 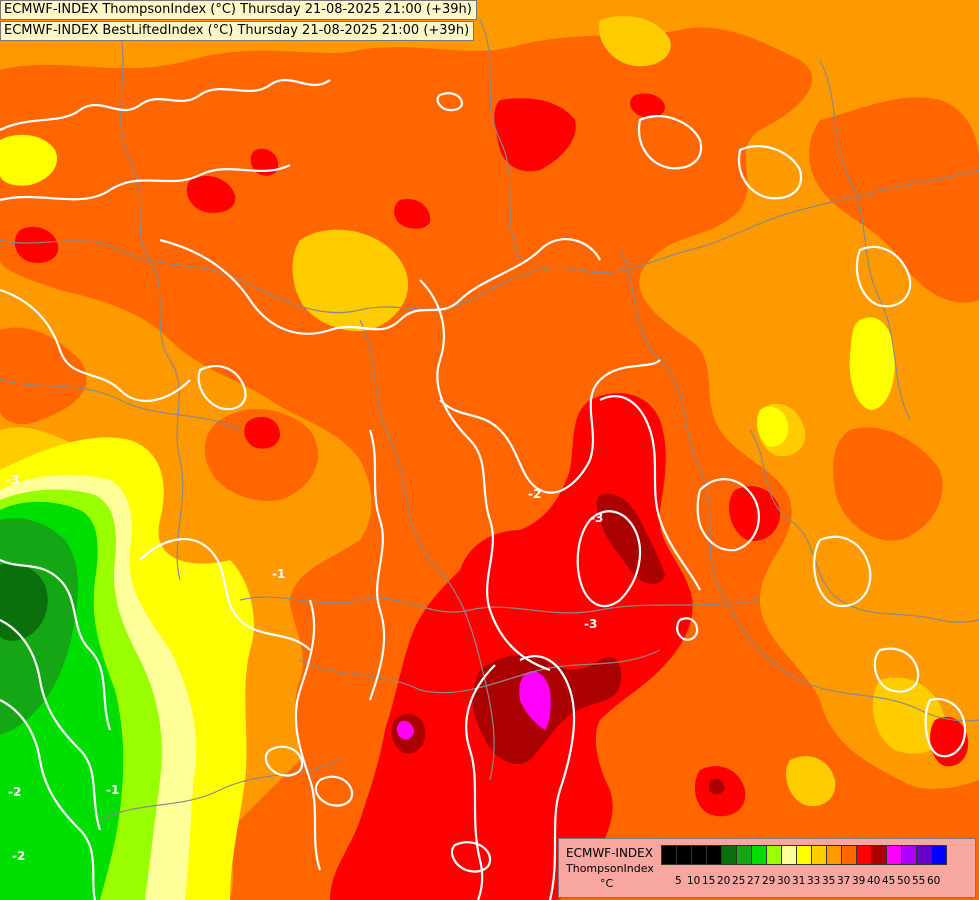 What do you see at coordinates (754, 881) in the screenshot?
I see `legend-tick-label: 27` at bounding box center [754, 881].